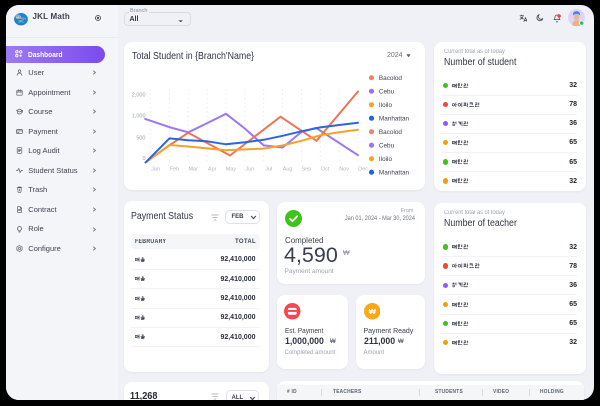 The height and width of the screenshot is (406, 600). Describe the element at coordinates (19, 18) in the screenshot. I see `svg-text: MA` at that location.